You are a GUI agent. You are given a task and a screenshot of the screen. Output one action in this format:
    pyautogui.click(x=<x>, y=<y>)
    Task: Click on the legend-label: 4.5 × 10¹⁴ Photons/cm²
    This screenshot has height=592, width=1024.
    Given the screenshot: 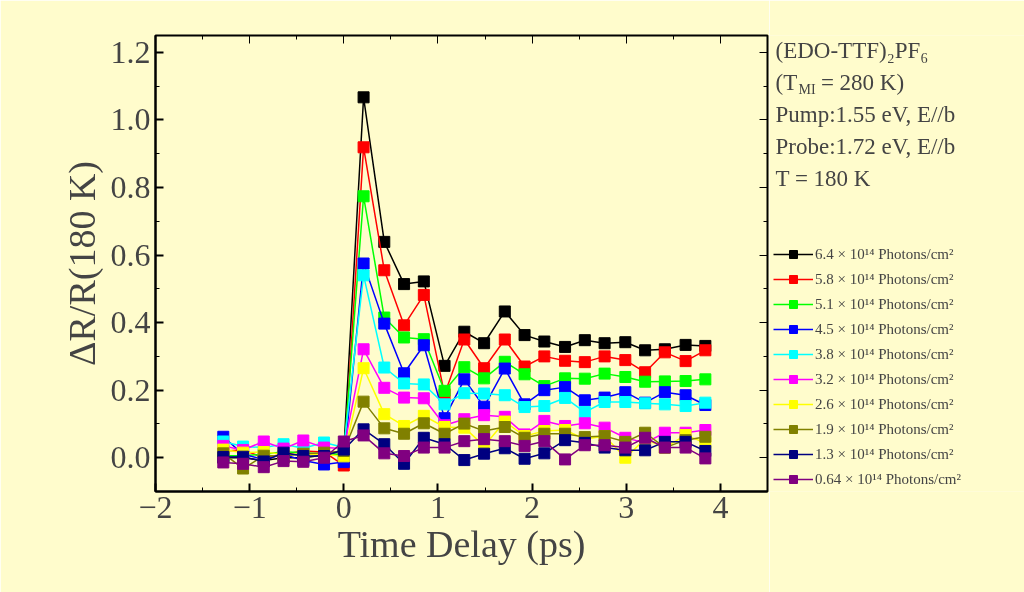 What is the action you would take?
    pyautogui.click(x=884, y=329)
    